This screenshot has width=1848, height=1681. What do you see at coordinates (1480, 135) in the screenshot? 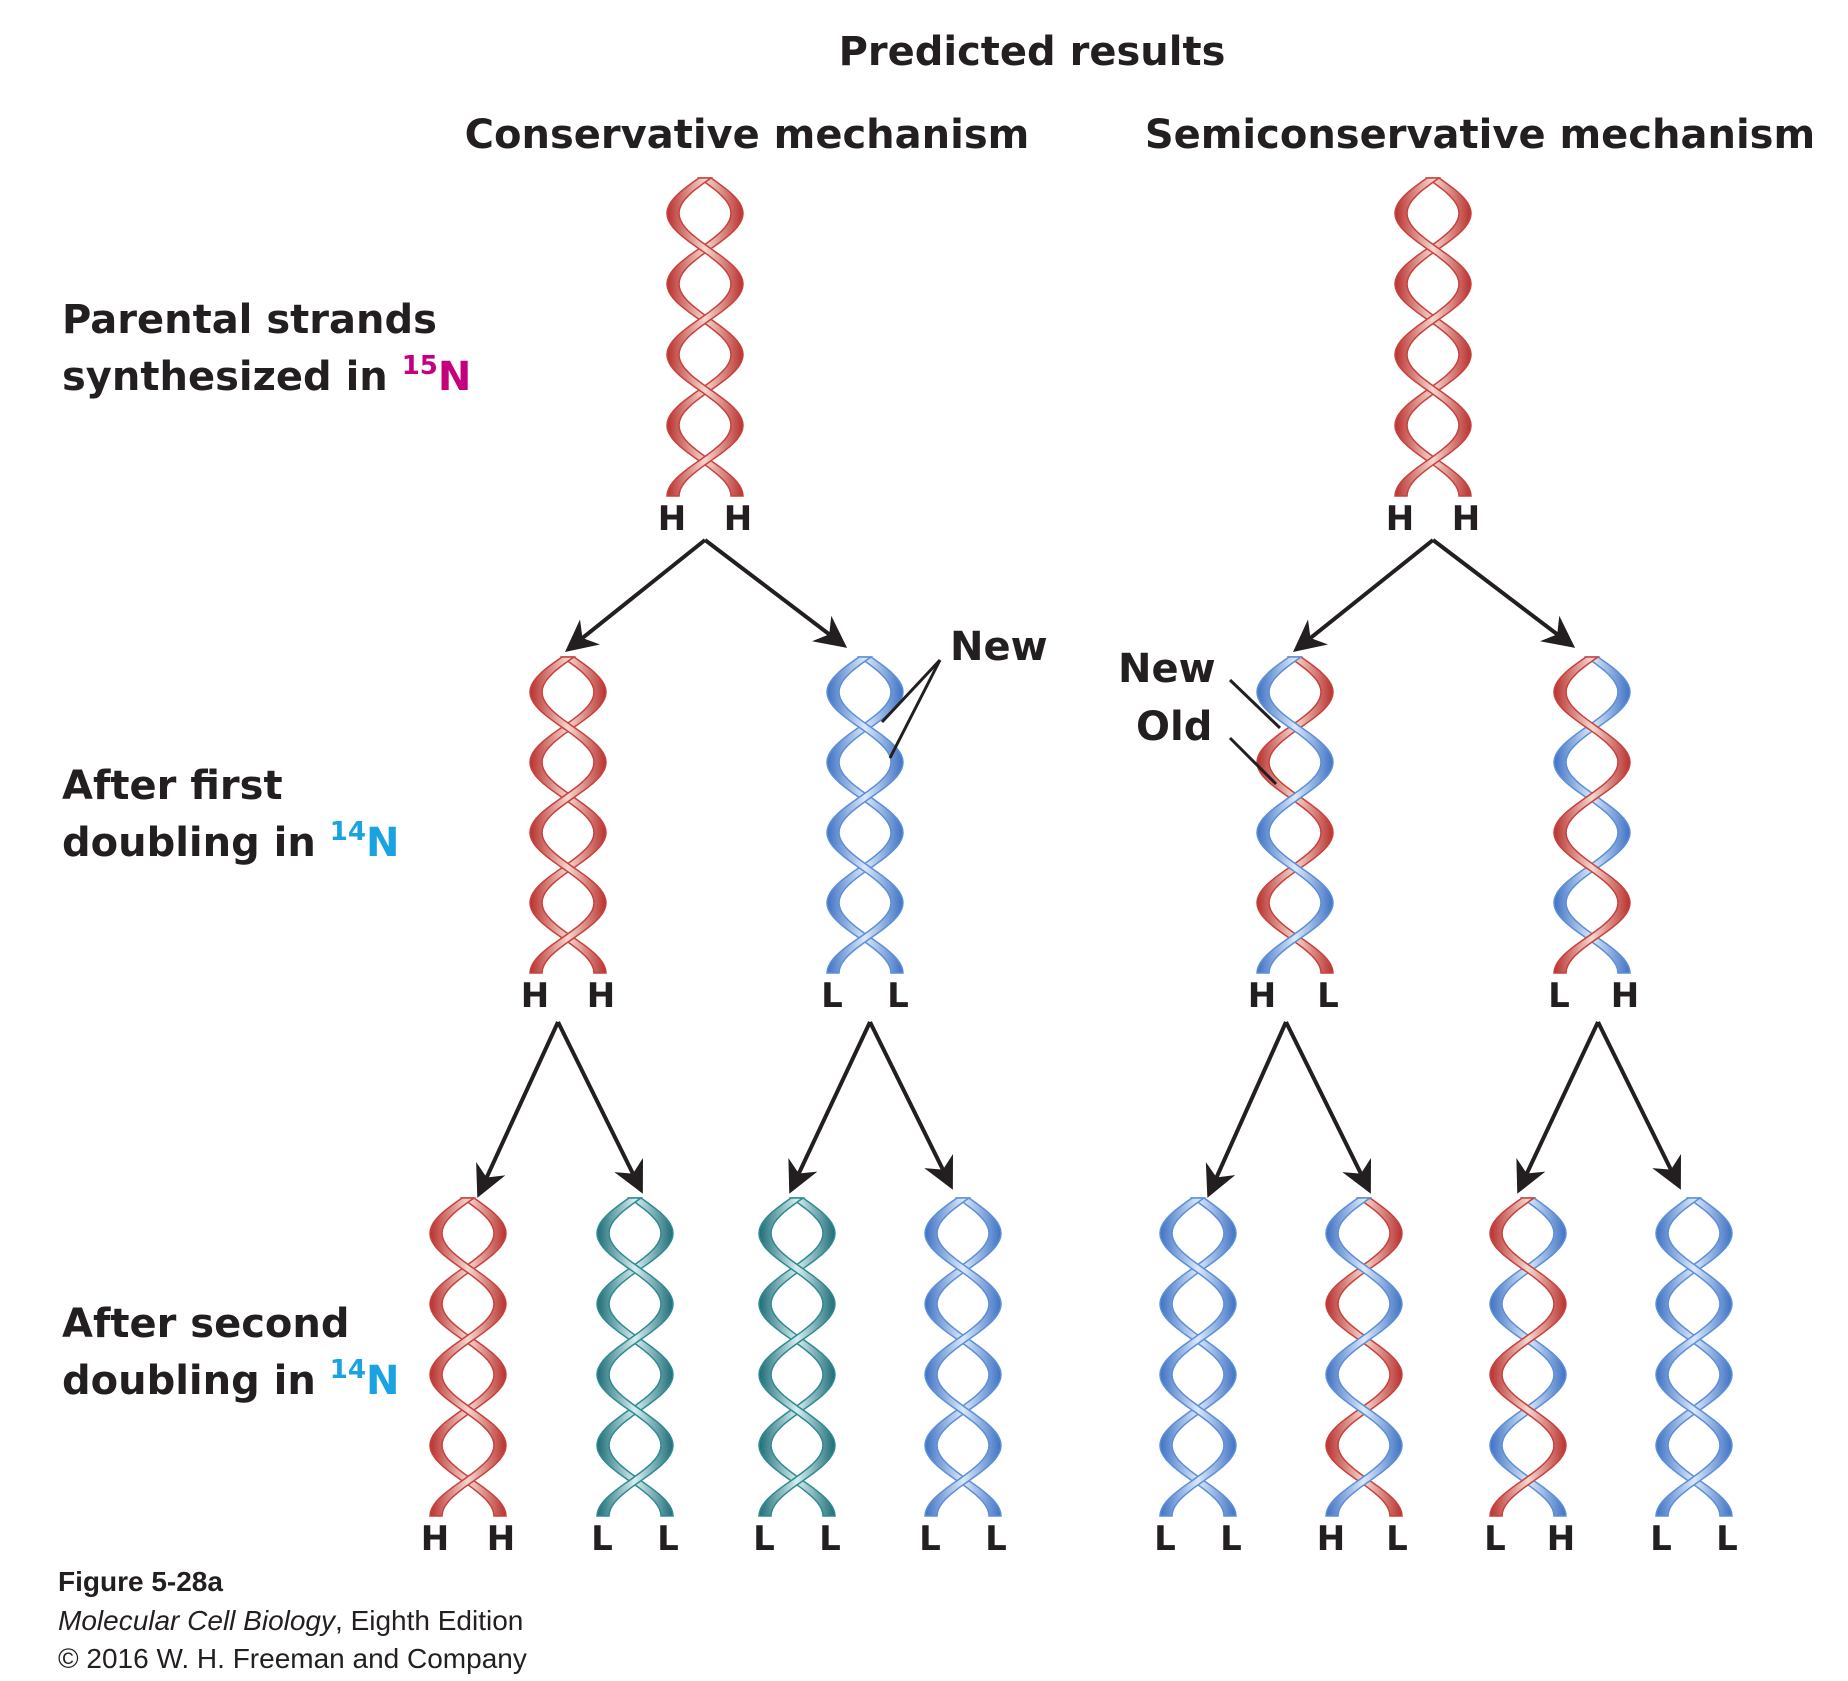
I see `column-header-semiconservative: Semiconservative mechanism` at bounding box center [1480, 135].